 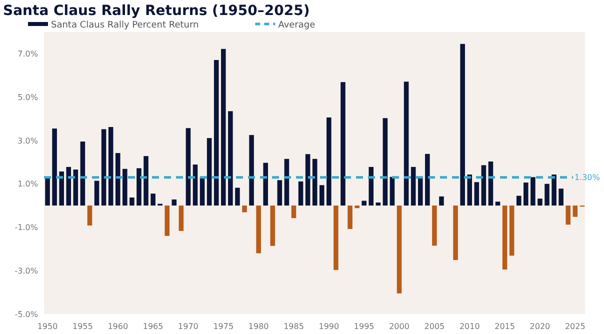 I want to click on x-tick-label: 2025, so click(x=575, y=326).